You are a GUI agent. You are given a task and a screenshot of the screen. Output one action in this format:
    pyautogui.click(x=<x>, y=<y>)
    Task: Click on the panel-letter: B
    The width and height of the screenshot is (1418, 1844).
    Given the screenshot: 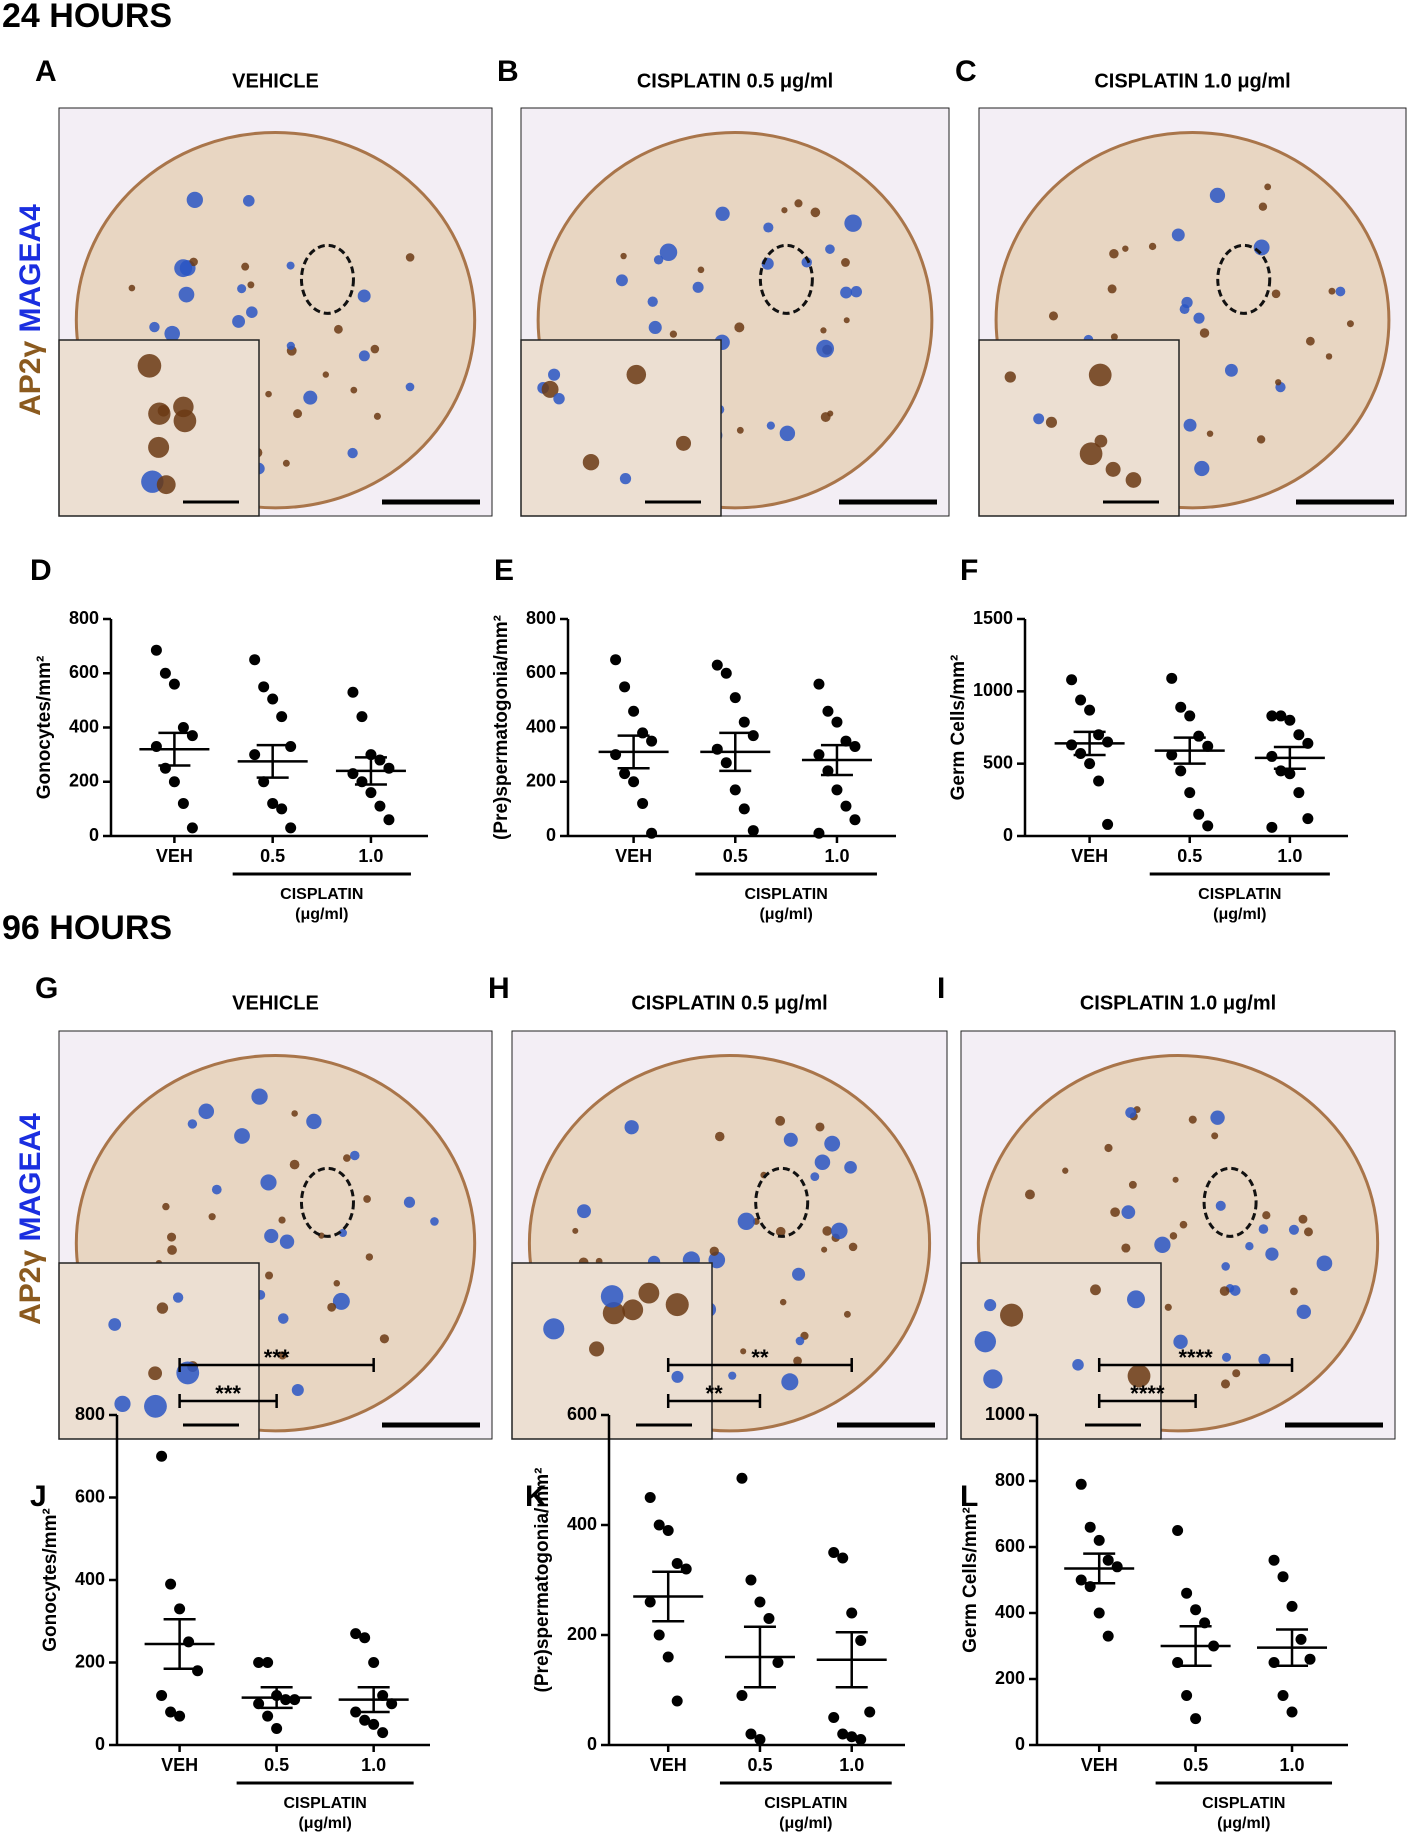 What is the action you would take?
    pyautogui.click(x=508, y=71)
    